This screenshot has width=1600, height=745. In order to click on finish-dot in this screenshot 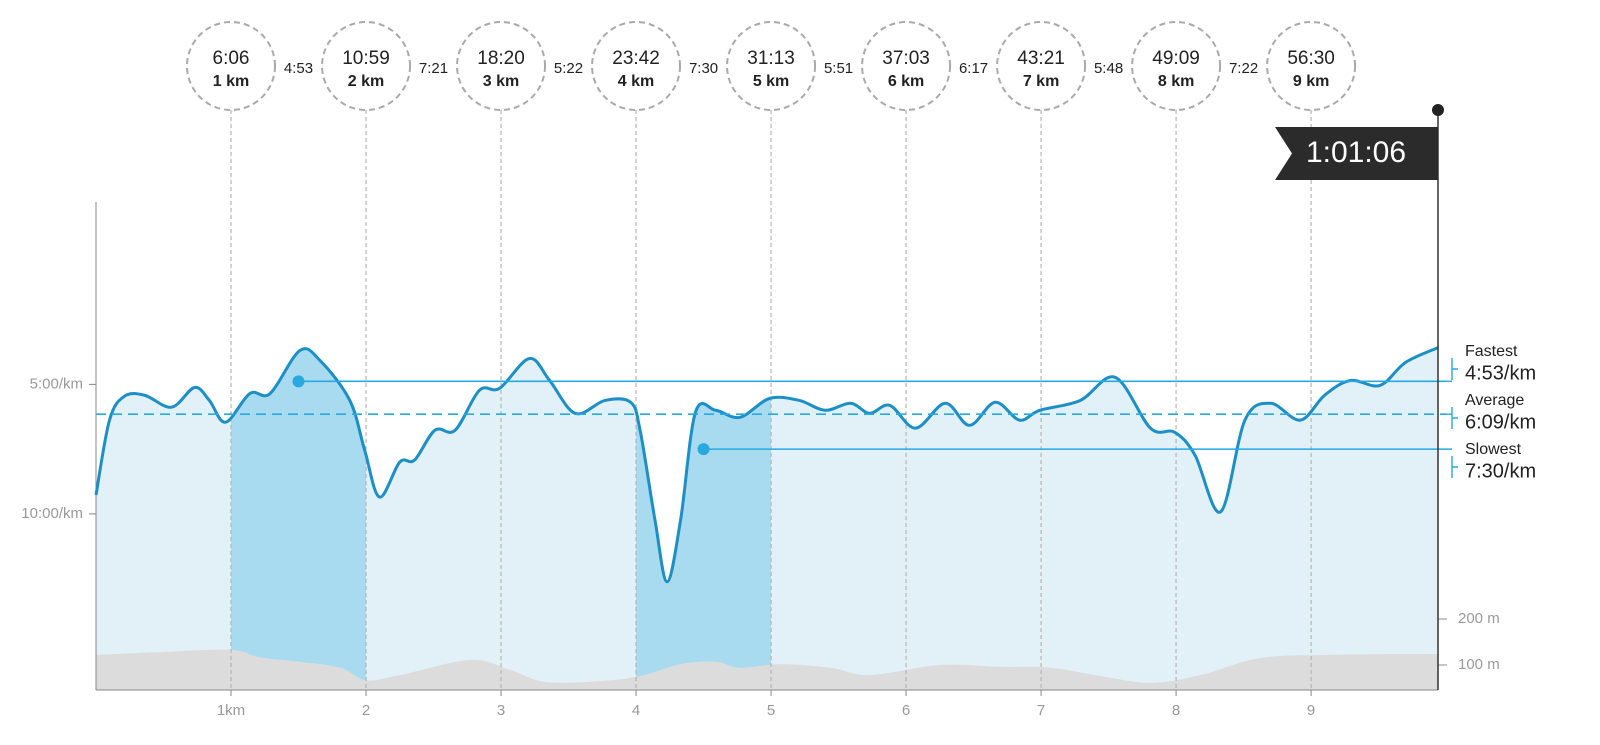, I will do `click(1438, 110)`.